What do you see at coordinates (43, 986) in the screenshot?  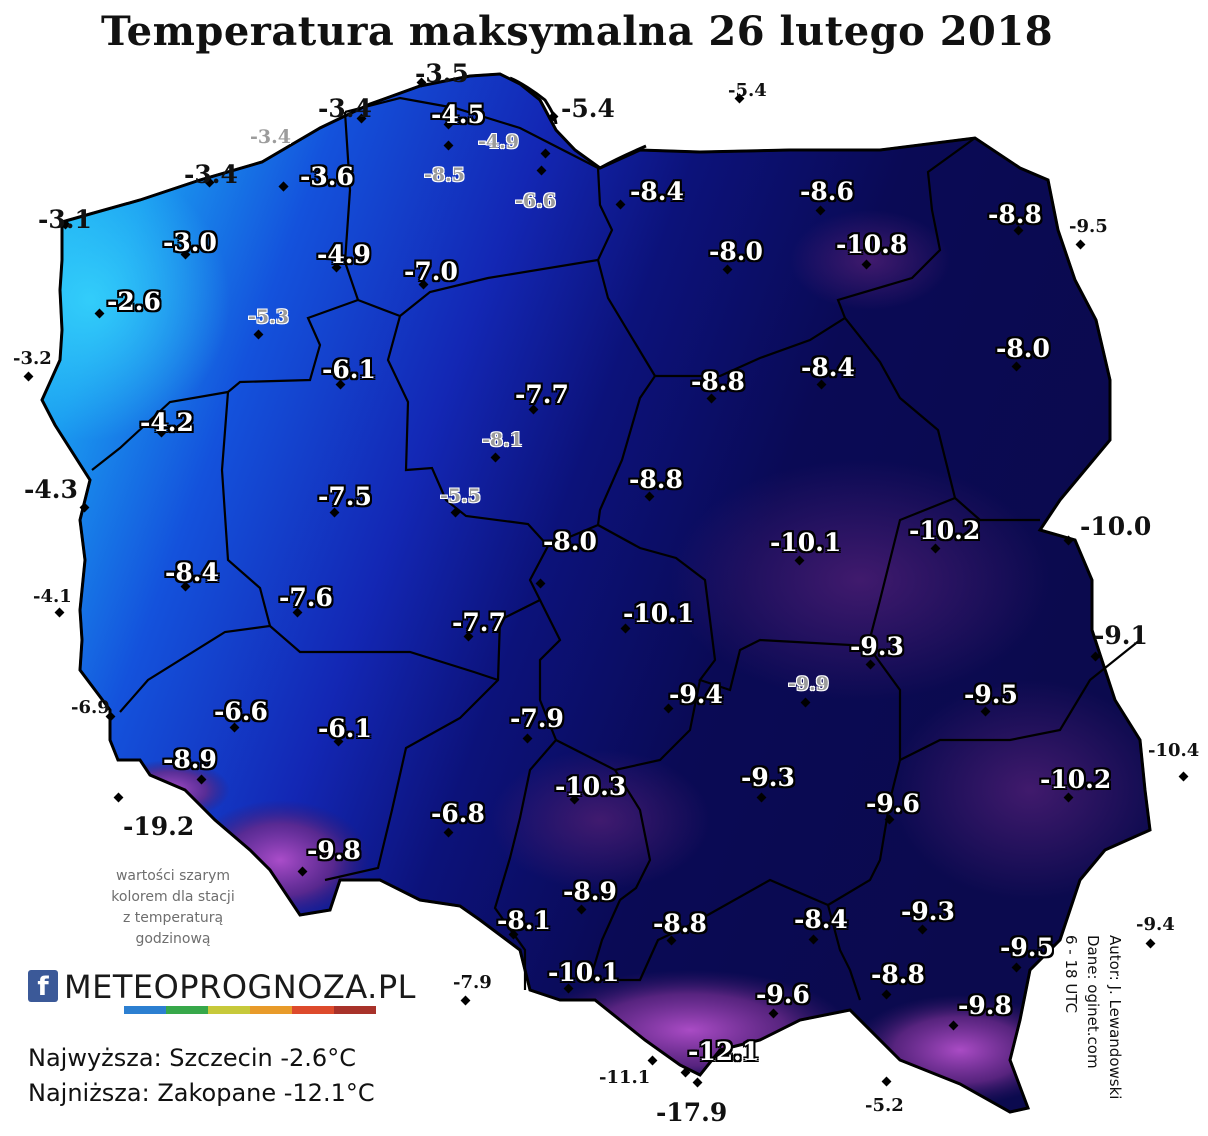 I see `facebook-icon: f` at bounding box center [43, 986].